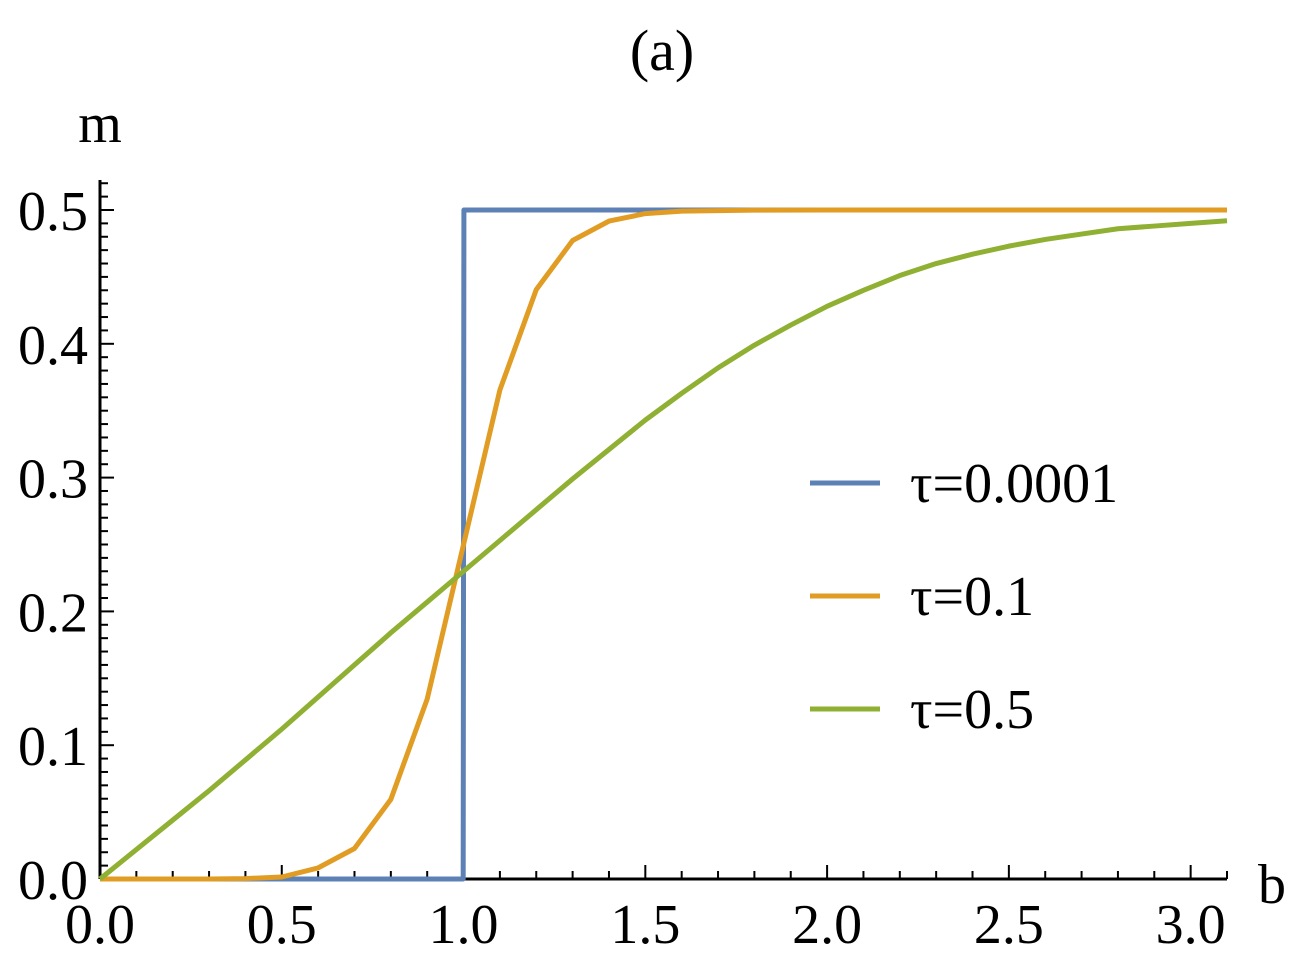 Image resolution: width=1291 pixels, height=953 pixels. What do you see at coordinates (53, 346) in the screenshot?
I see `y-tick-label: 0.4` at bounding box center [53, 346].